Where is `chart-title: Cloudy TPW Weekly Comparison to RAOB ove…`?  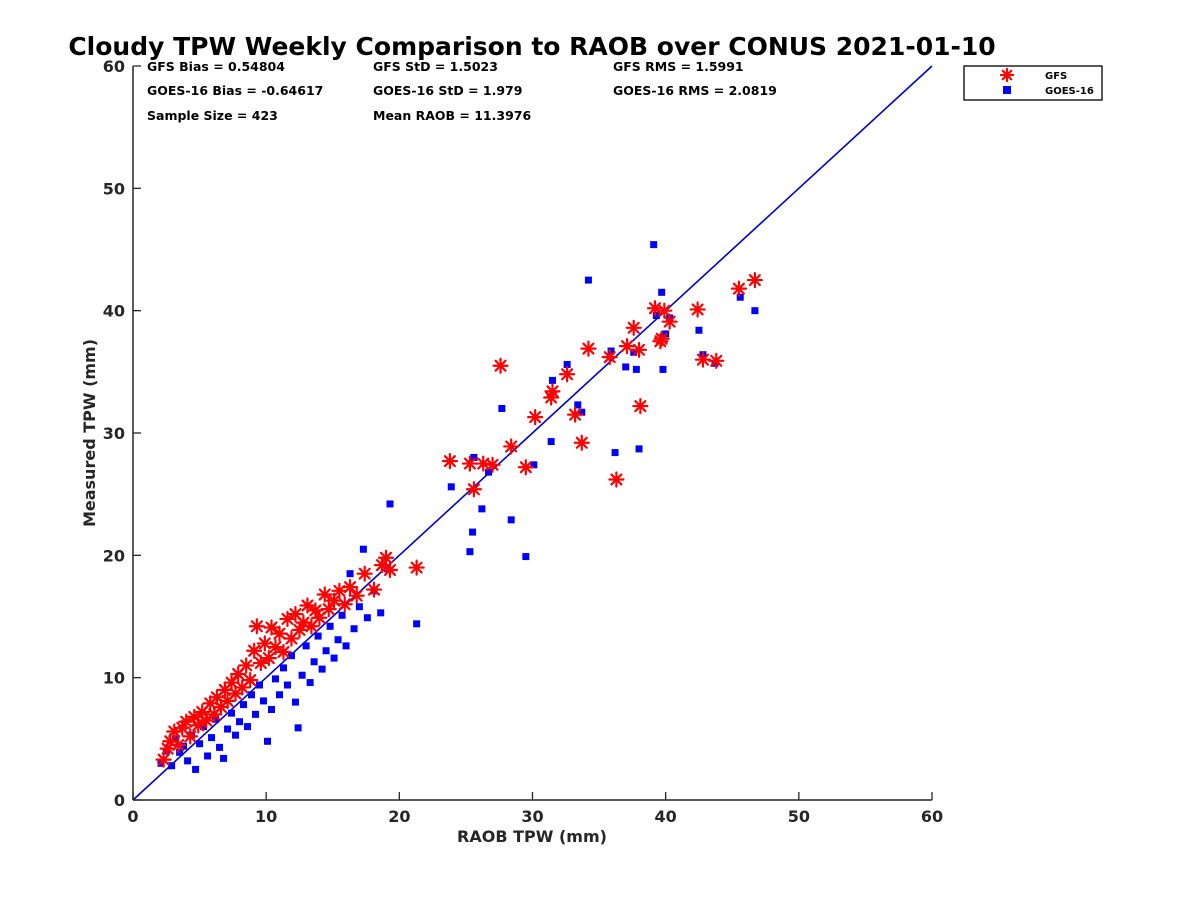
chart-title: Cloudy TPW Weekly Comparison to RAOB ove… is located at coordinates (531, 46).